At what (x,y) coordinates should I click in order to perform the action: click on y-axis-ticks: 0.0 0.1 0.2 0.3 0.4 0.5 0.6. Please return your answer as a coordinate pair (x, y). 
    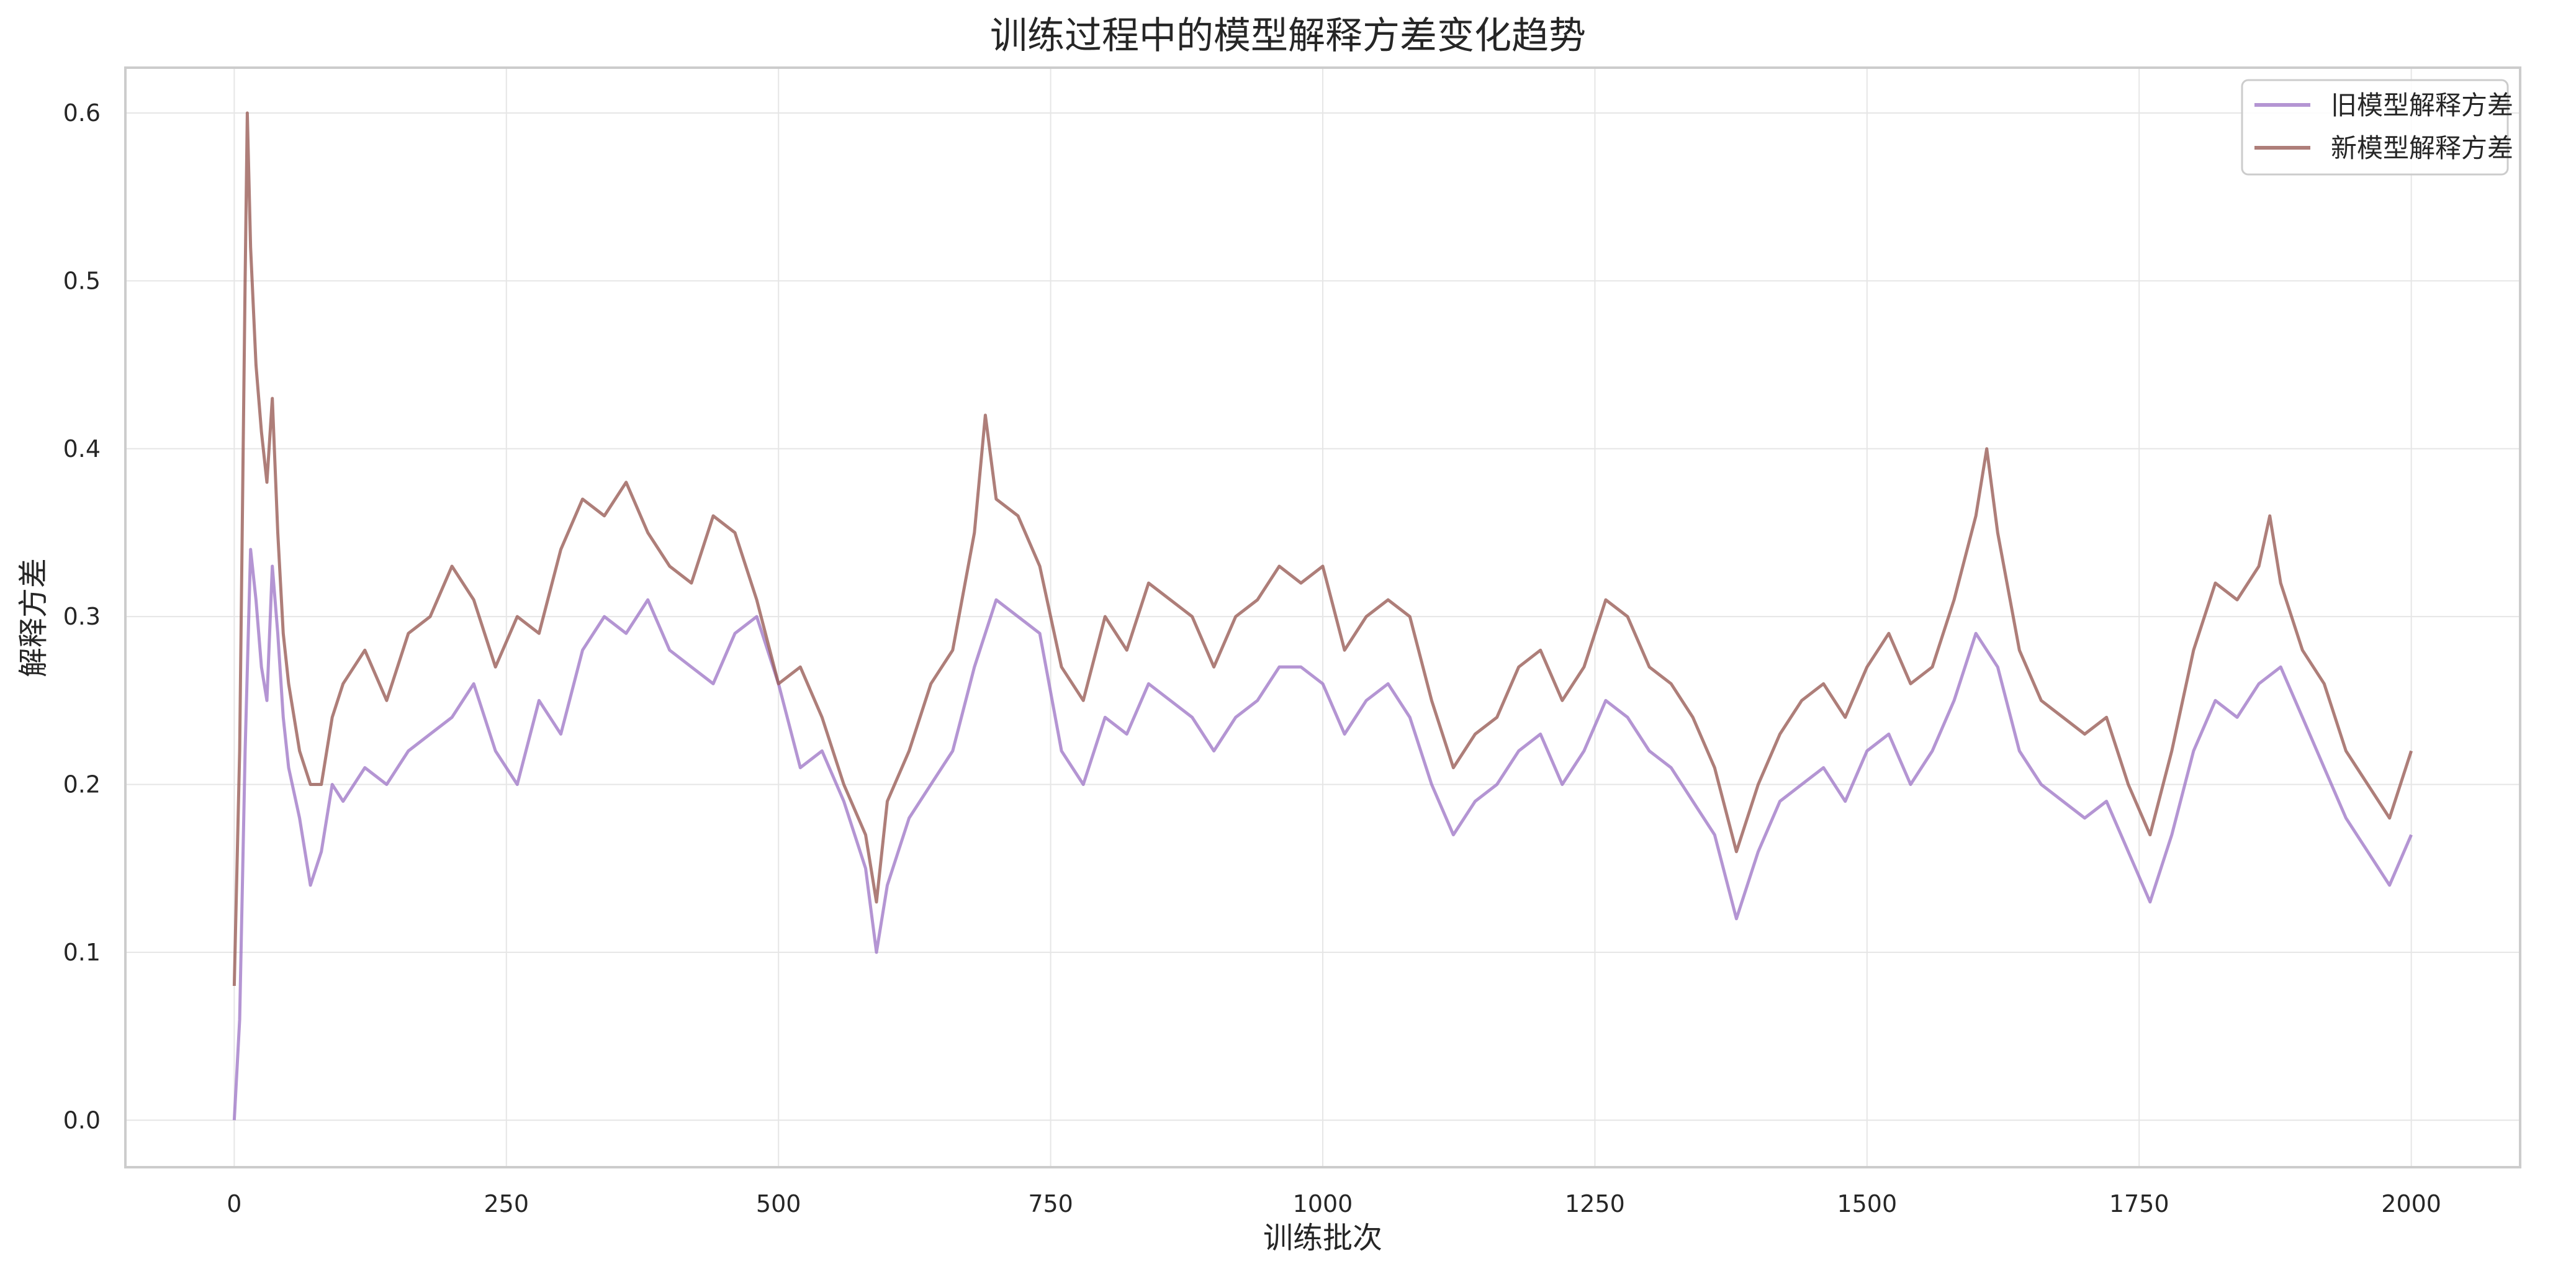
    Looking at the image, I should click on (82, 616).